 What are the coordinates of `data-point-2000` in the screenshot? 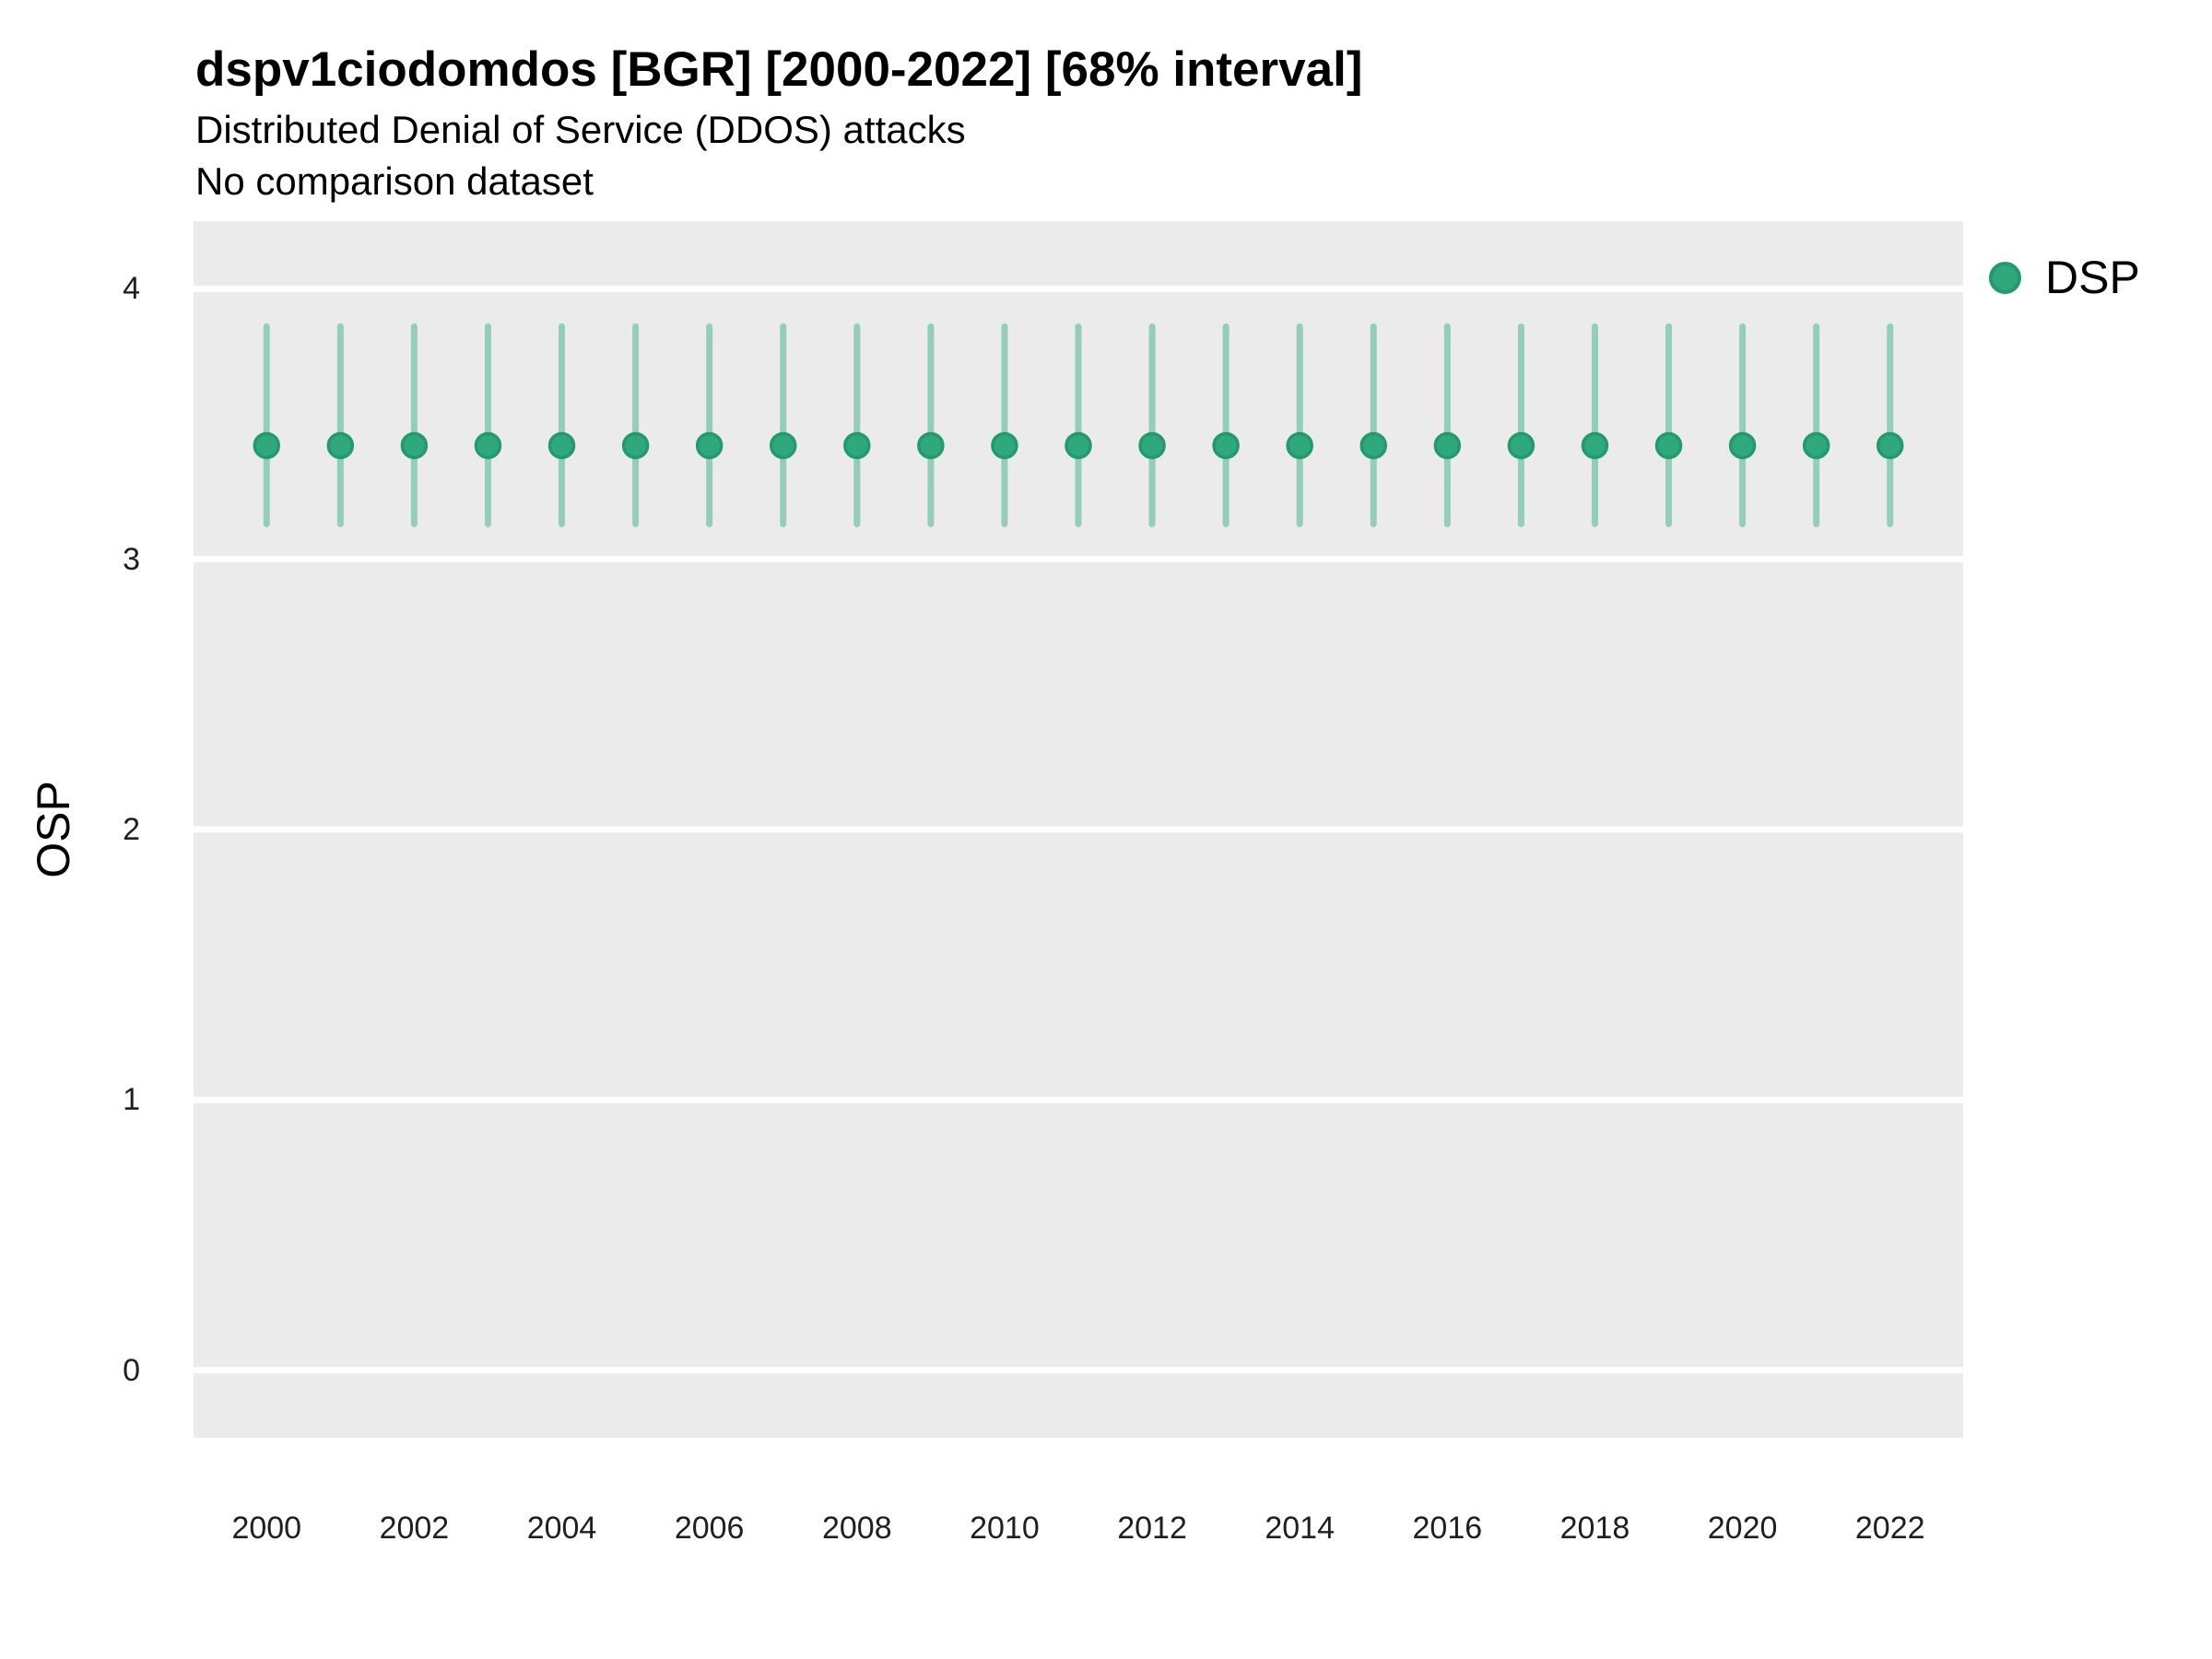 It's located at (267, 445).